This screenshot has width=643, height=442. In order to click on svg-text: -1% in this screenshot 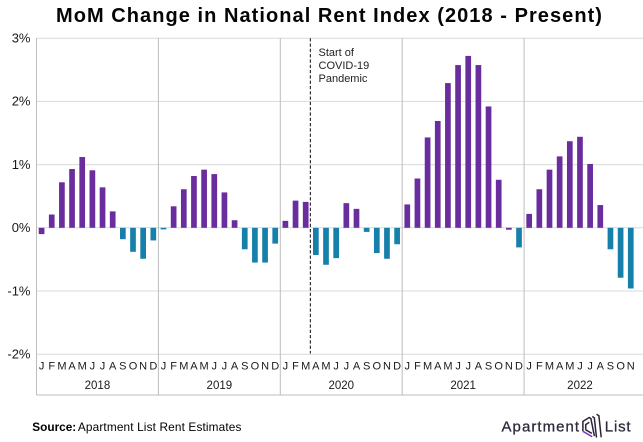, I will do `click(19, 290)`.